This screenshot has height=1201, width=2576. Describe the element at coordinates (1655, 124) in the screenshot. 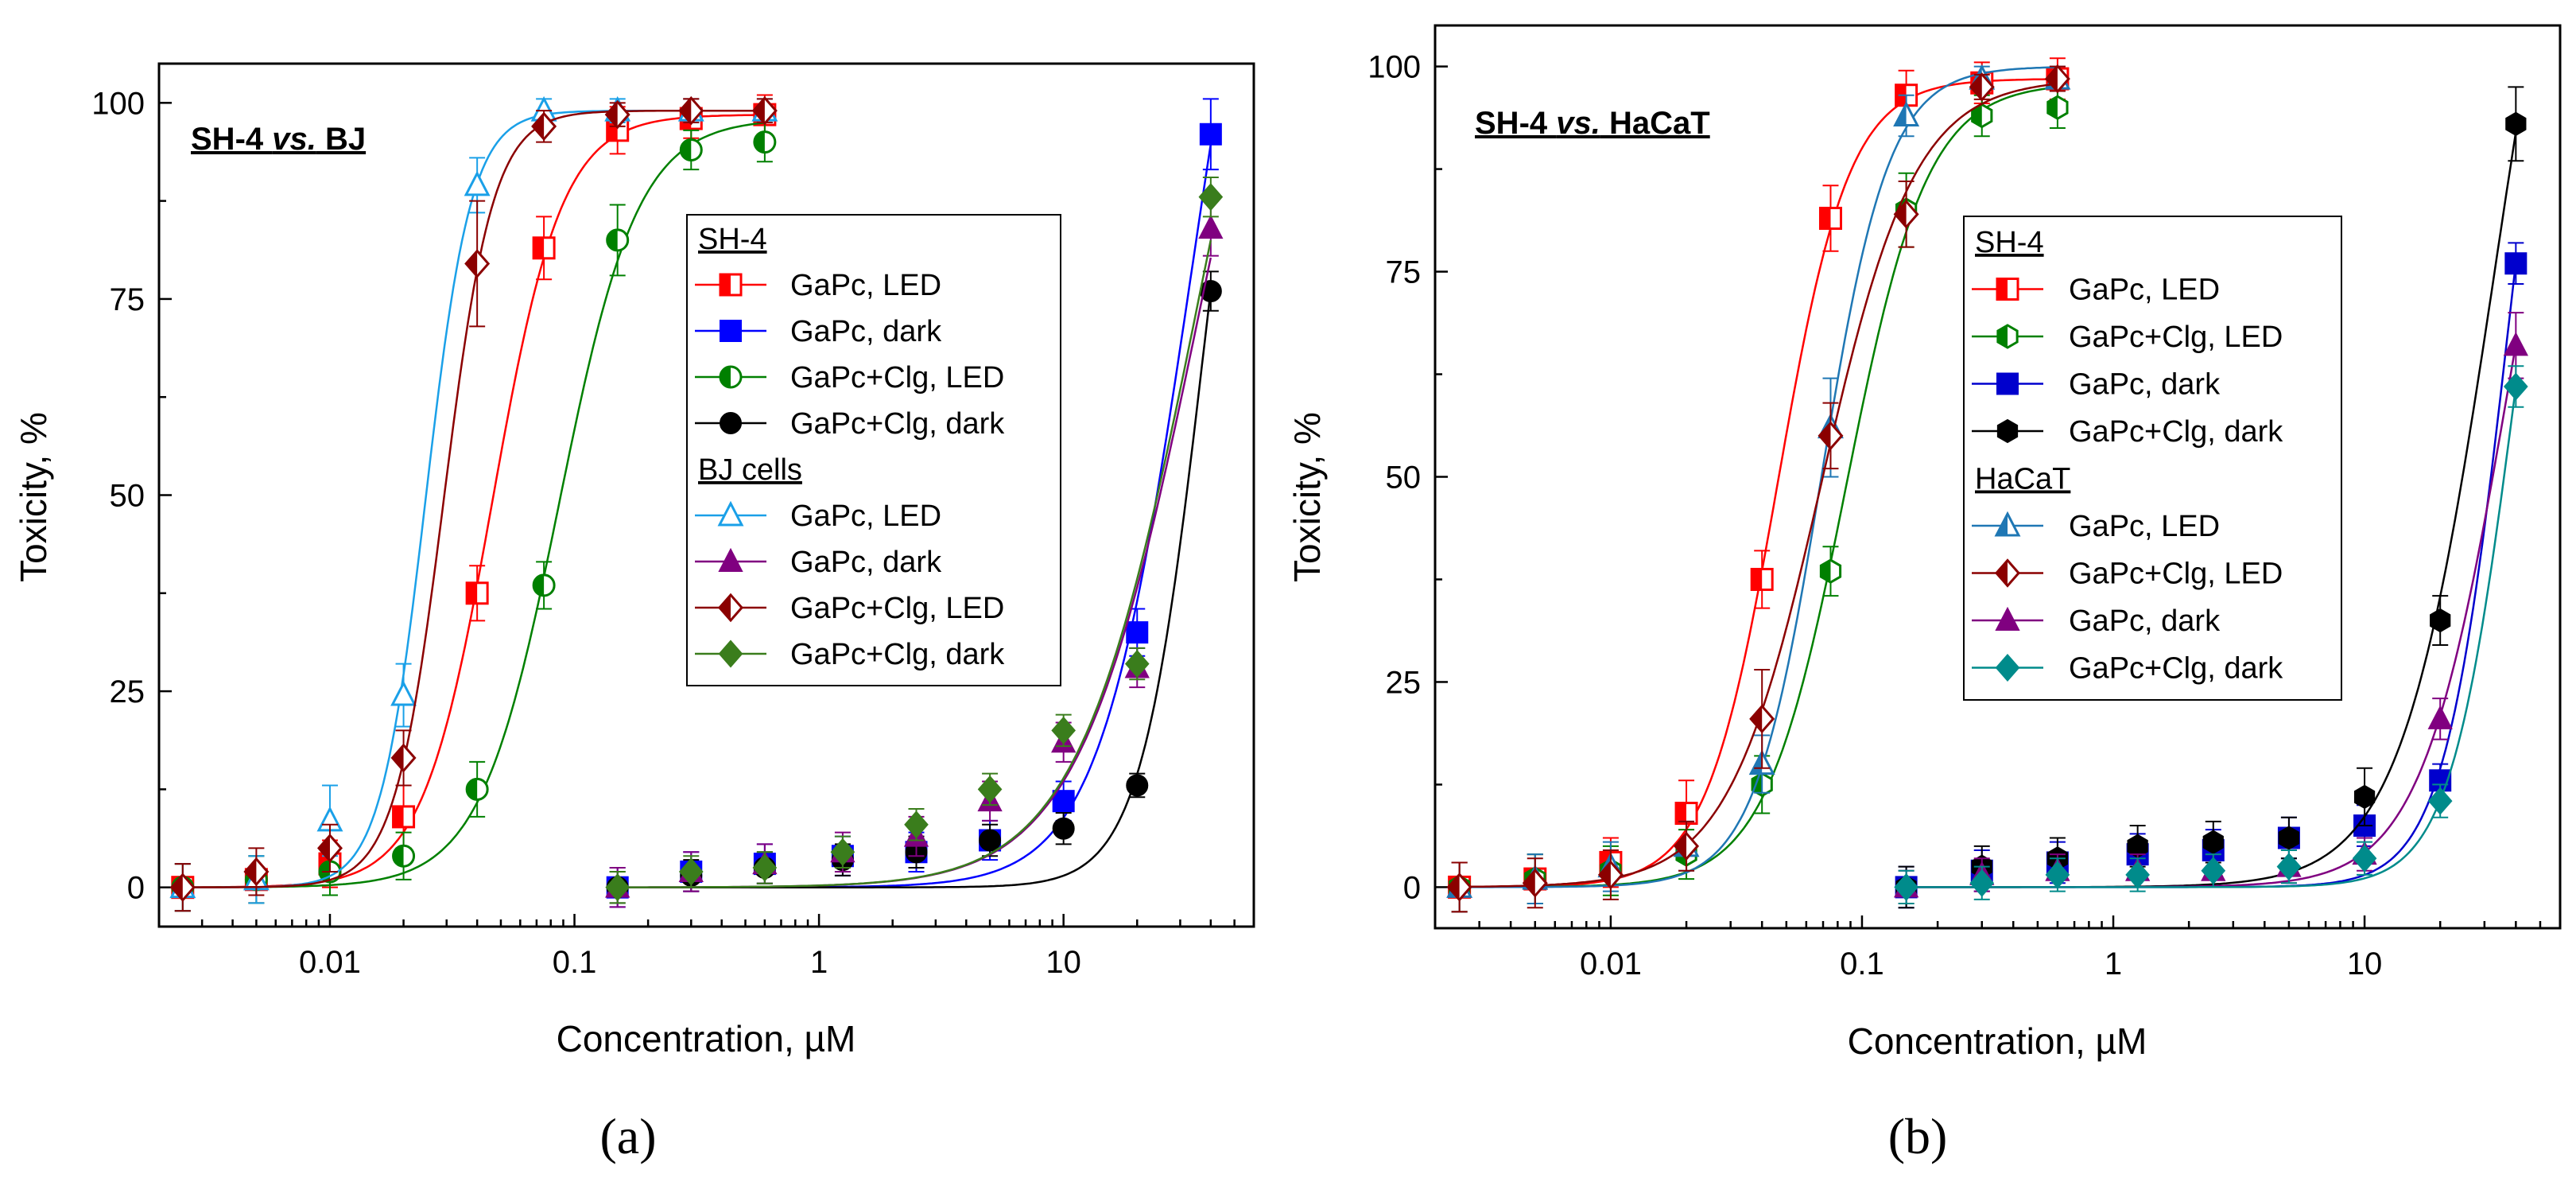

I see `panel-title-part: HaCaT` at that location.